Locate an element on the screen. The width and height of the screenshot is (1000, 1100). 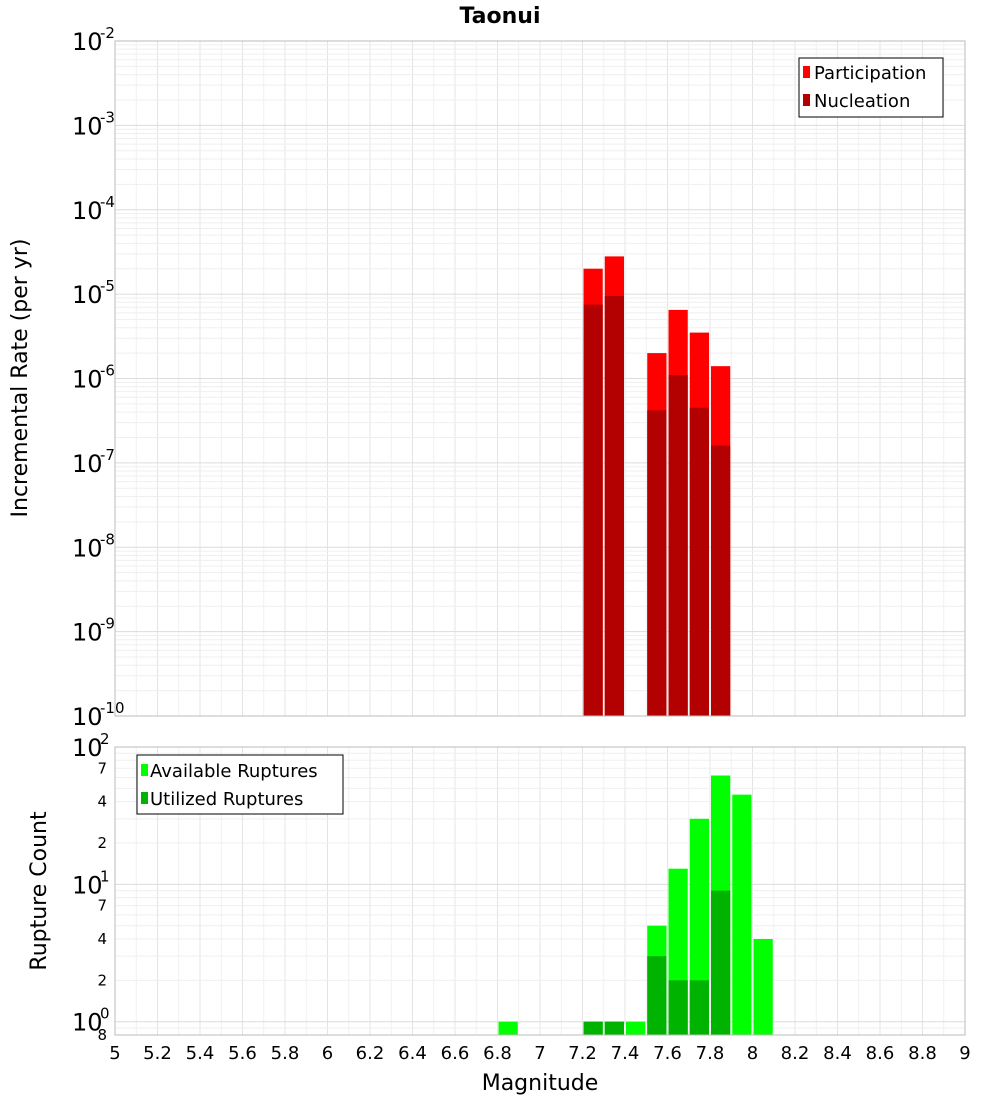
x-axis-label: Magnitude is located at coordinates (540, 1083).